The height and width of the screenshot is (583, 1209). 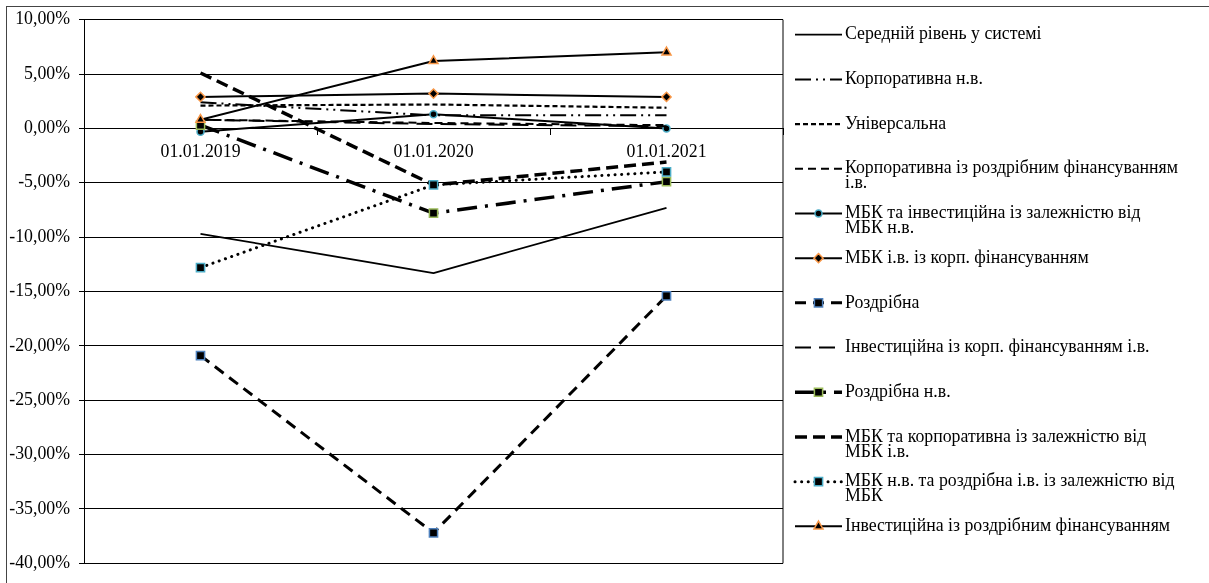 I want to click on legend-label: Інвестиційна із роздрібним фінансуванням, so click(x=1008, y=524).